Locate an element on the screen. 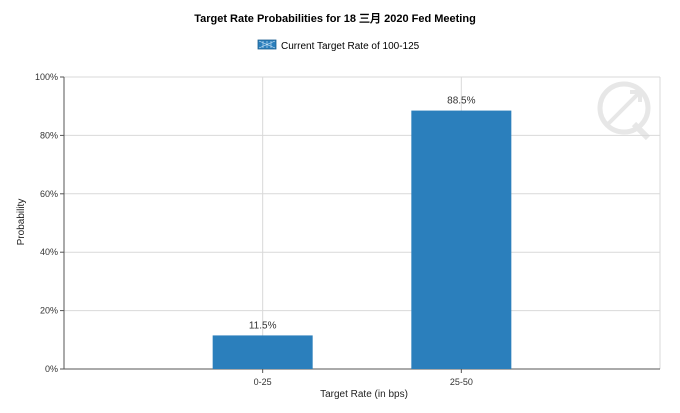  y-axis-label: Probability is located at coordinates (21, 222).